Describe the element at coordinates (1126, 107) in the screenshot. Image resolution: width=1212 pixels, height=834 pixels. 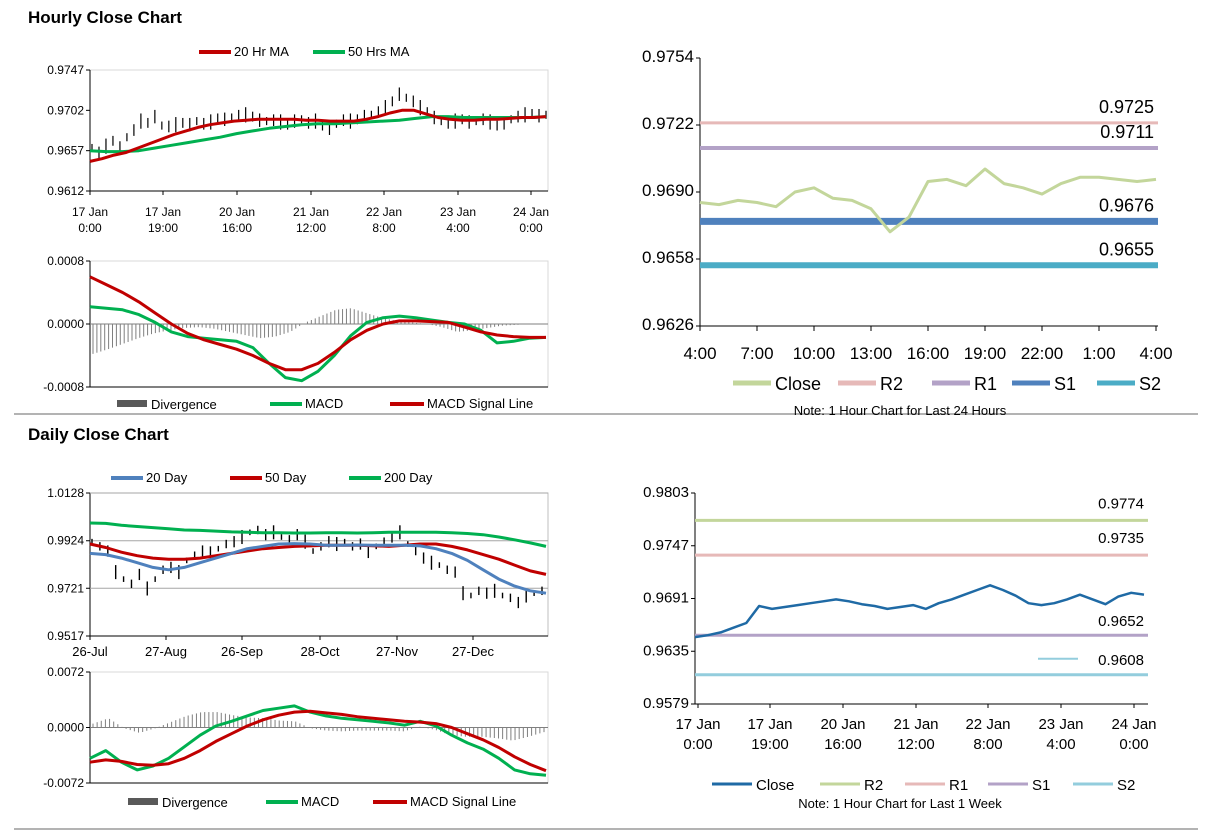
I see `level-r2-label: 0.9725` at that location.